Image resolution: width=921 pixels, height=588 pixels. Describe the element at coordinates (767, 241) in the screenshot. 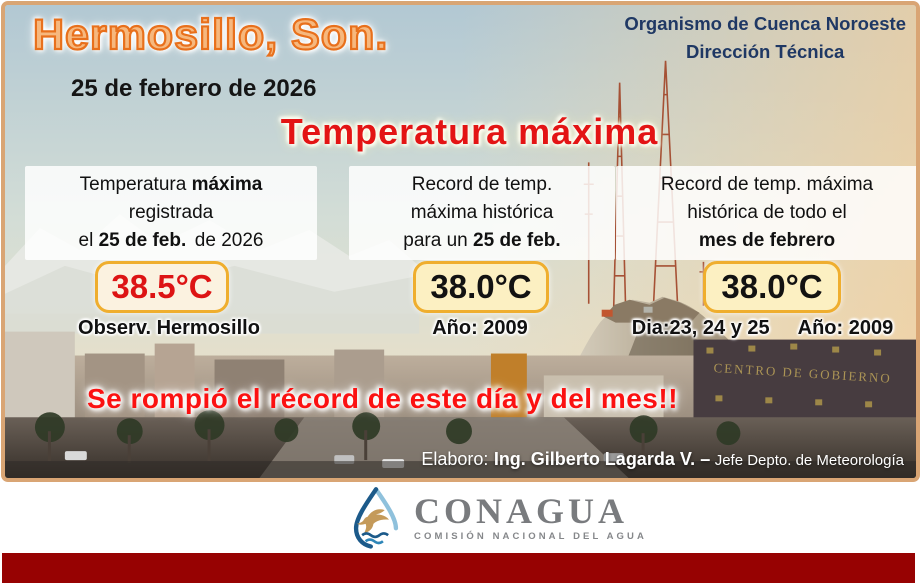

I see `panel3-line3: mes de febrero` at that location.